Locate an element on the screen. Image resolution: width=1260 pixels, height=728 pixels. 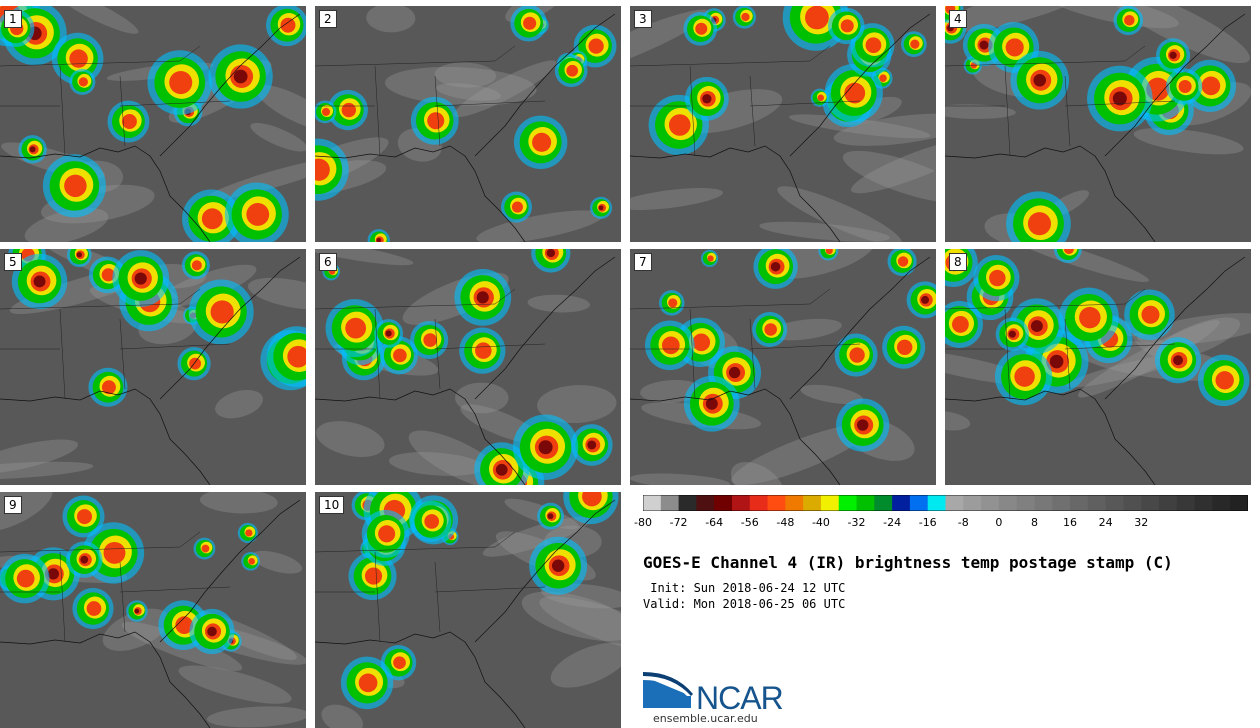
stamp-label: 10 is located at coordinates (332, 505).